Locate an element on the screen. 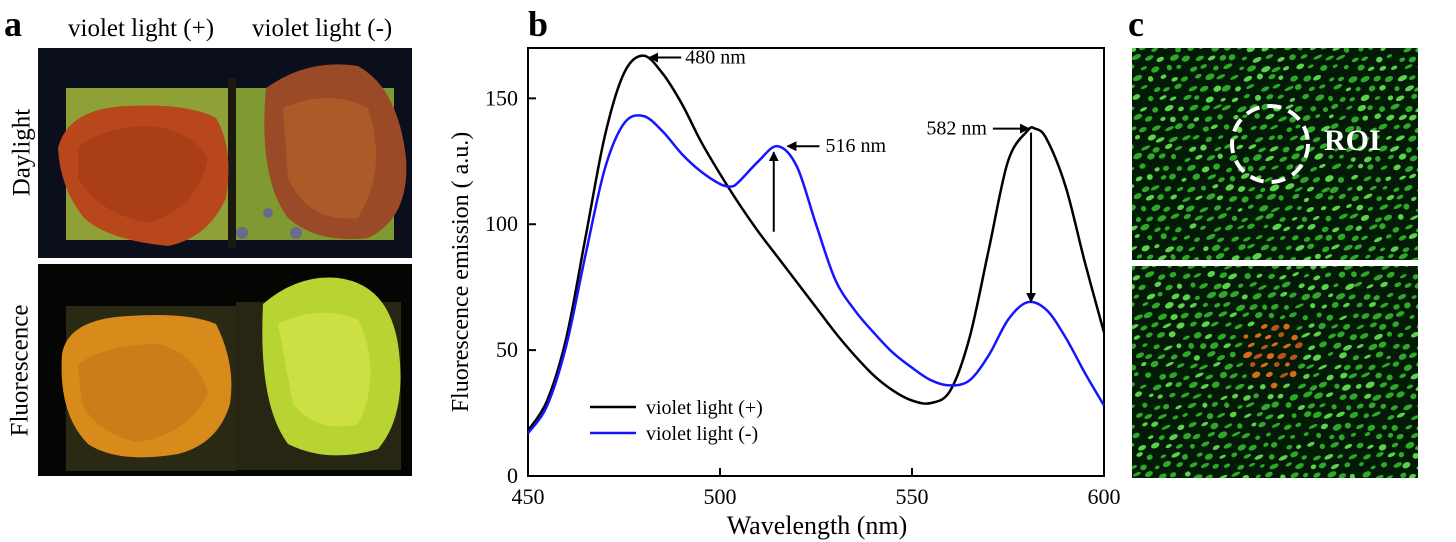 The height and width of the screenshot is (542, 1456). y-tick-label: 0 is located at coordinates (512, 475).